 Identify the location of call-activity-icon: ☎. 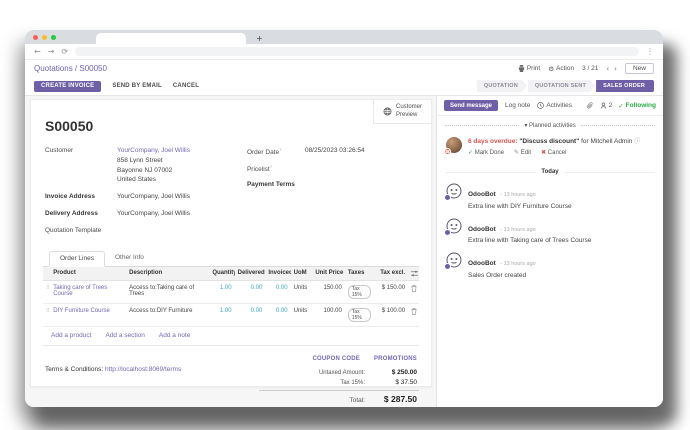
(447, 151).